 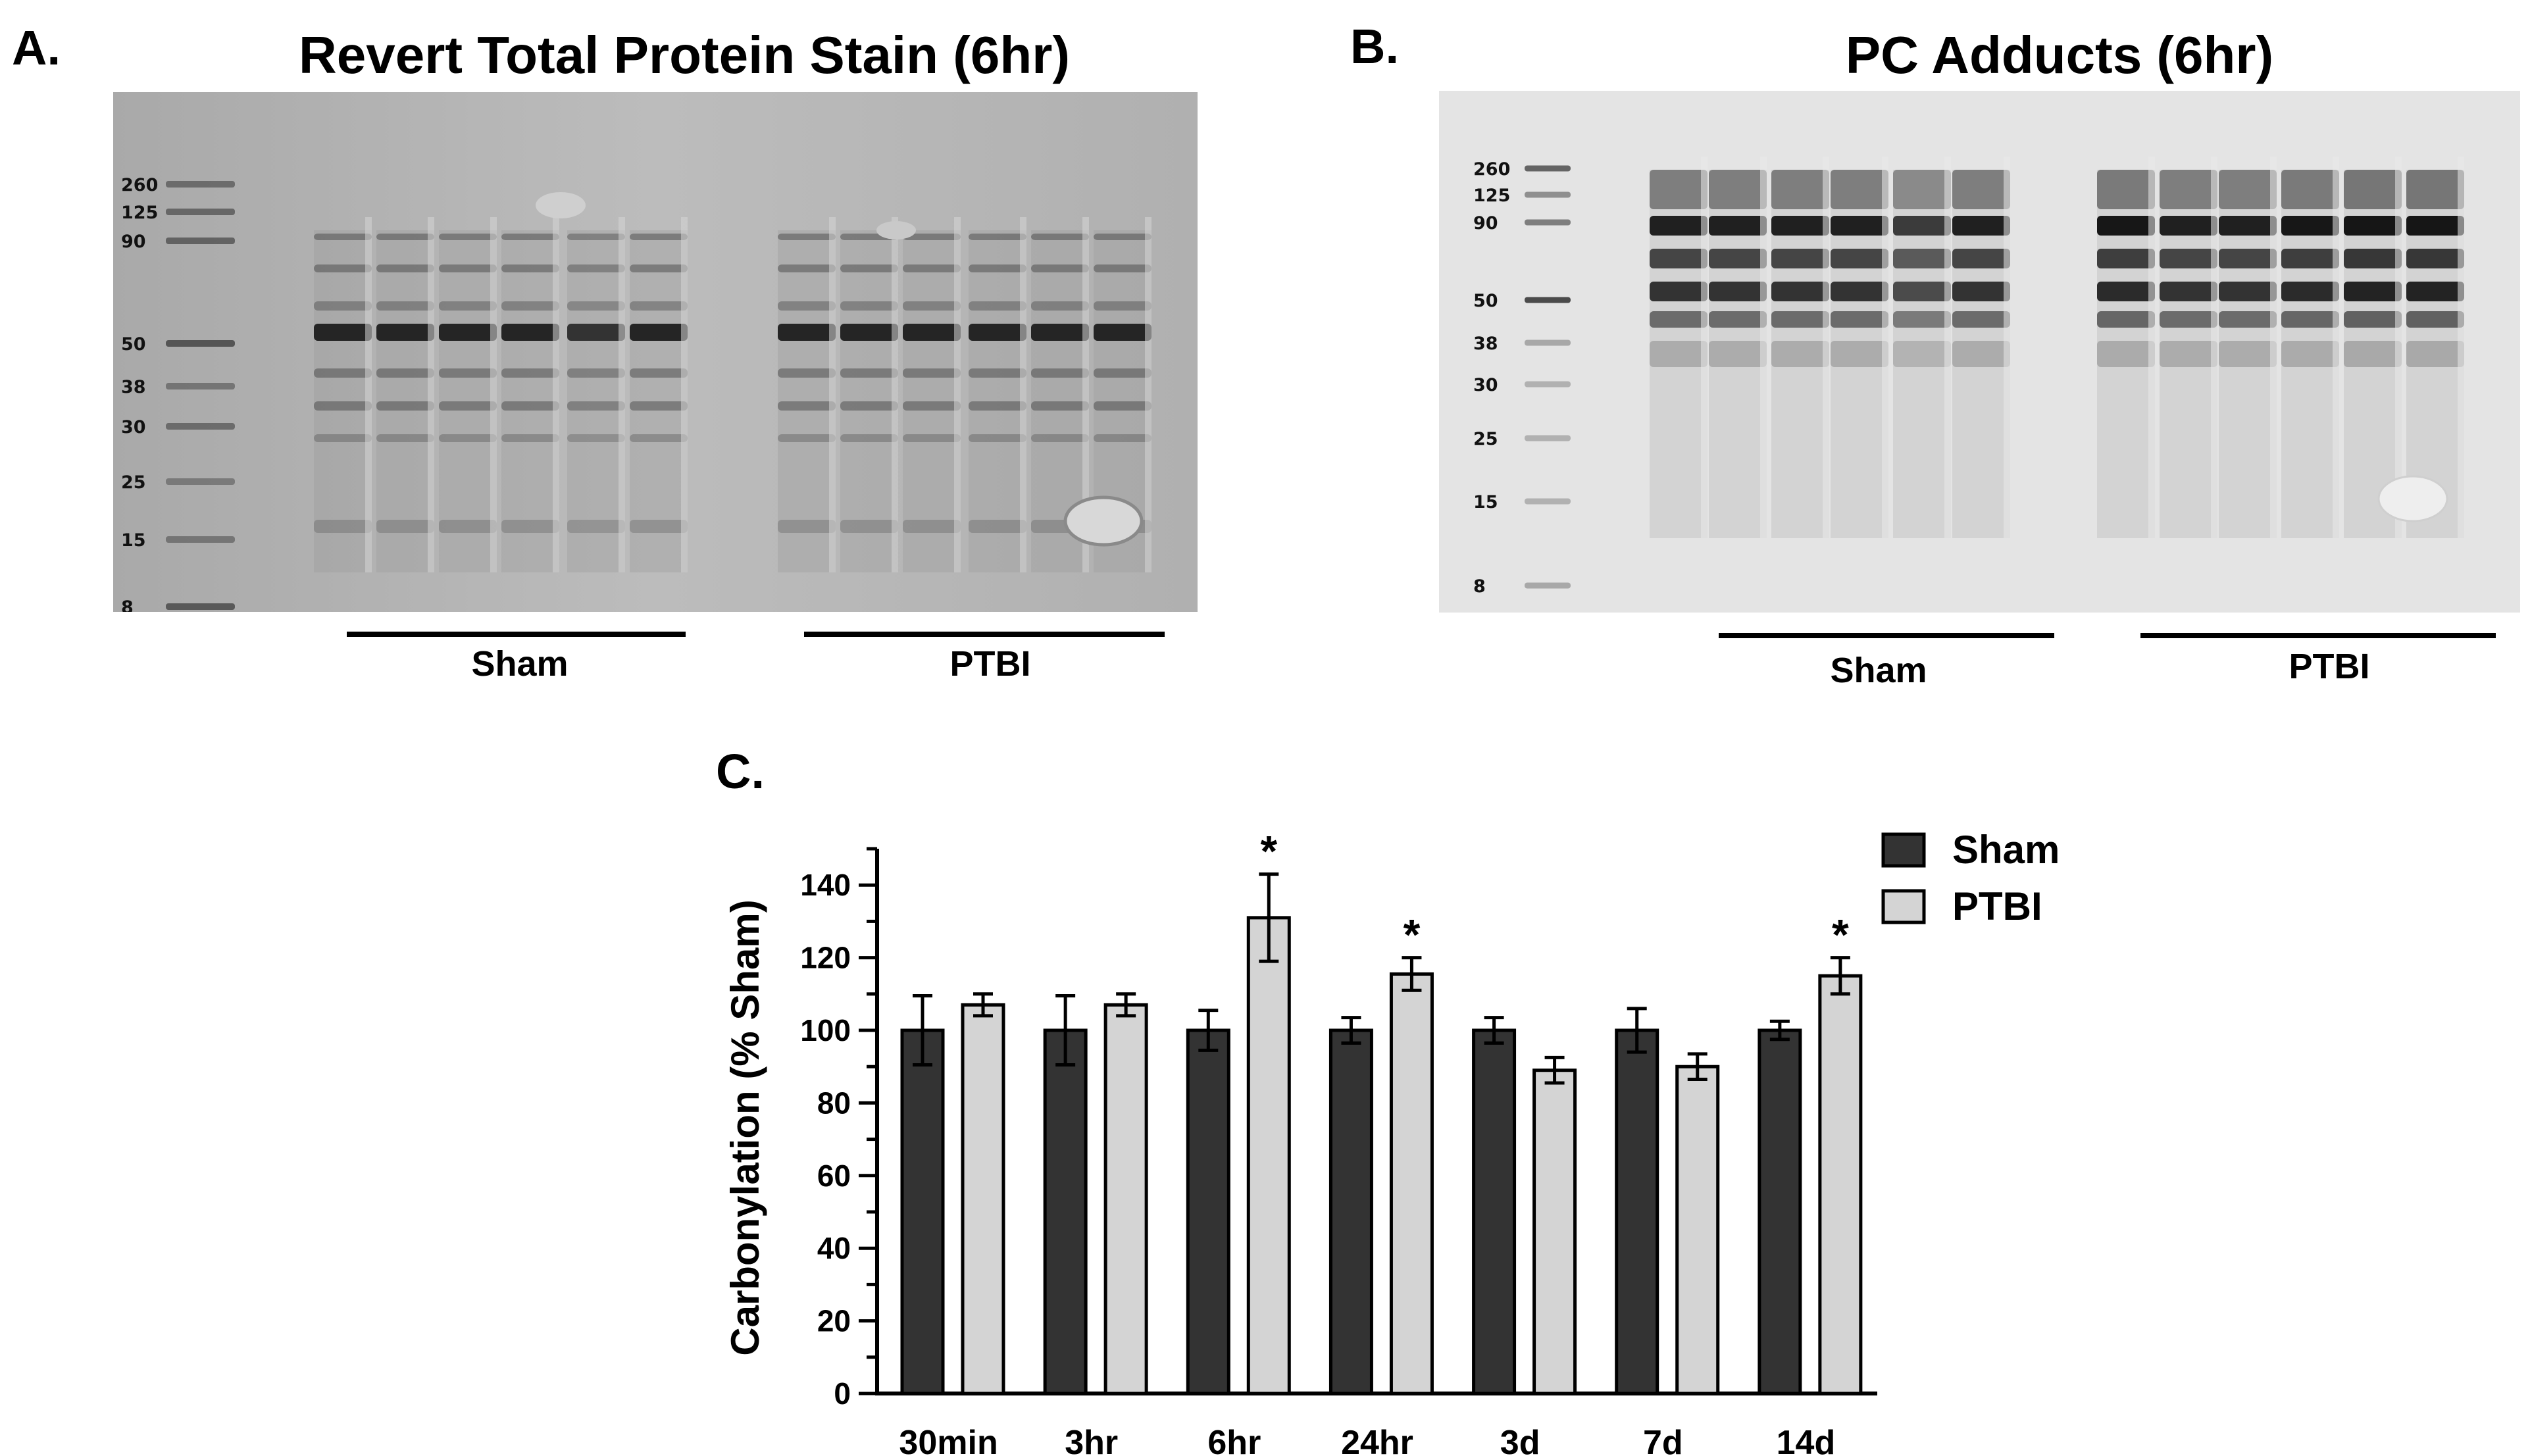 I want to click on bar-ptbi-7d, so click(x=1697, y=1230).